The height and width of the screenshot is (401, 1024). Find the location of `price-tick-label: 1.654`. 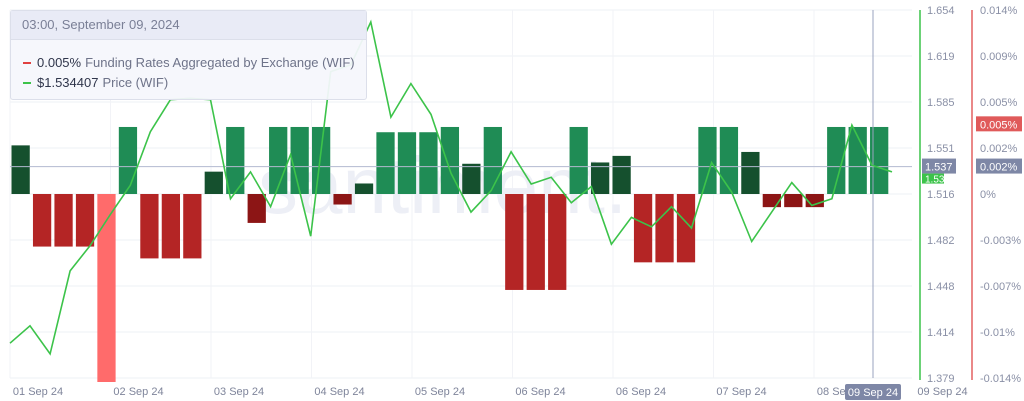

price-tick-label: 1.654 is located at coordinates (941, 11).